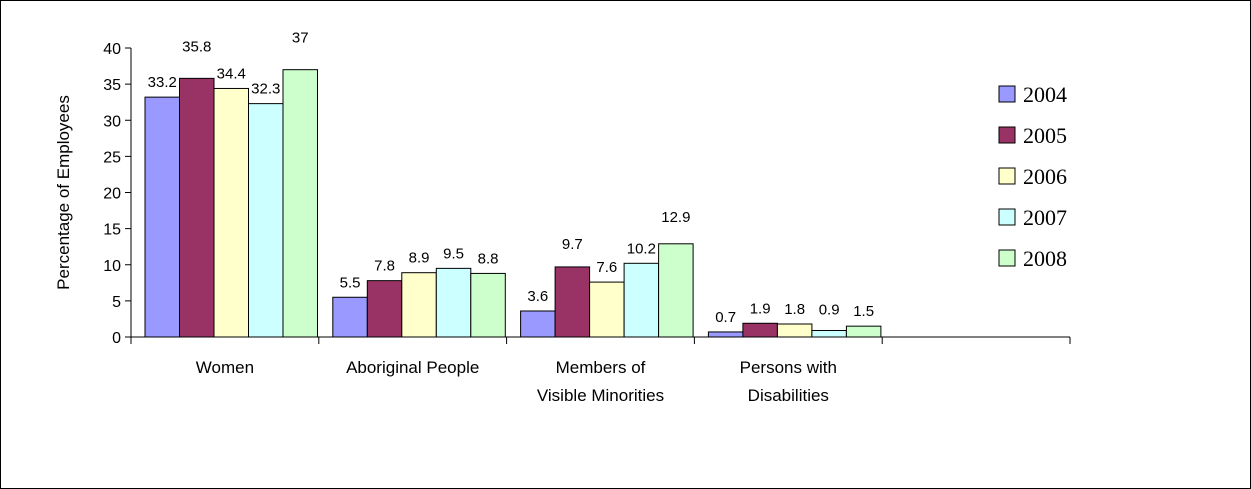  I want to click on data-label: 33.2, so click(162, 82).